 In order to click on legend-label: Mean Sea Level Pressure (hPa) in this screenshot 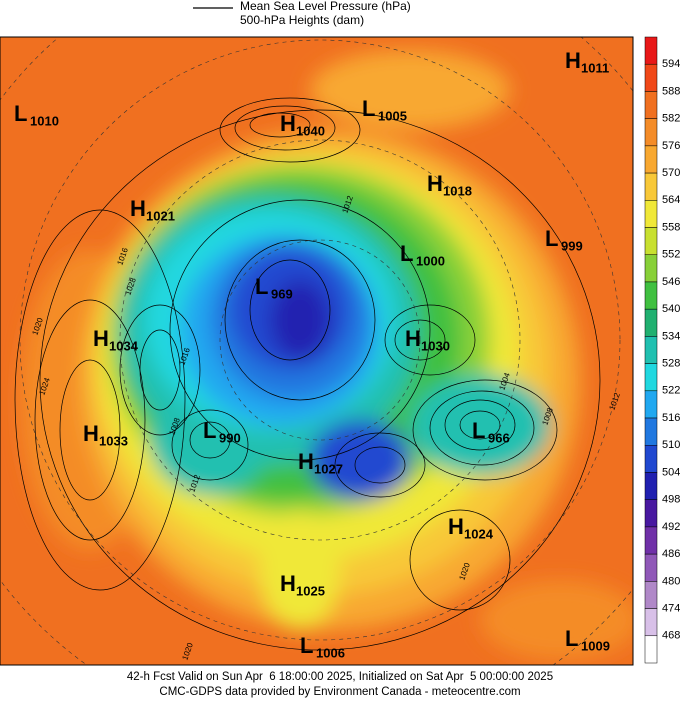, I will do `click(325, 6)`.